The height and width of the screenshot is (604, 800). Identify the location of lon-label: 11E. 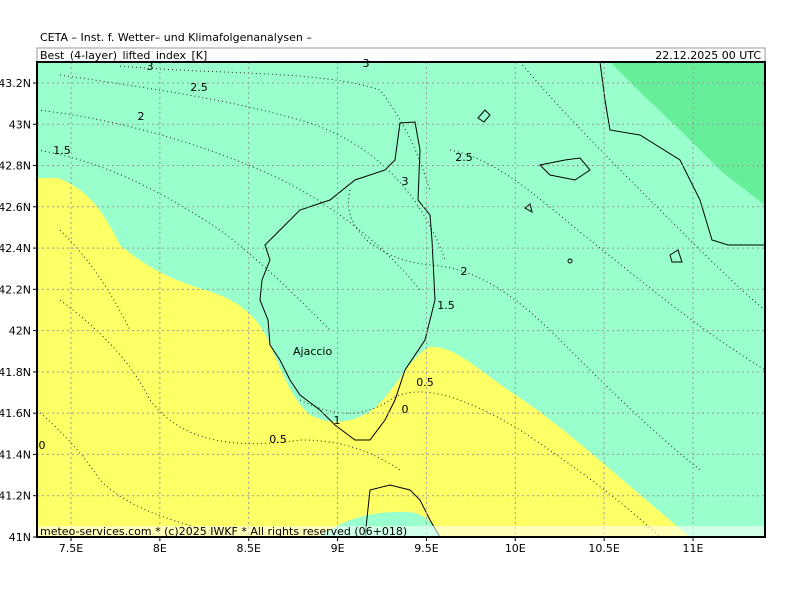
(693, 548).